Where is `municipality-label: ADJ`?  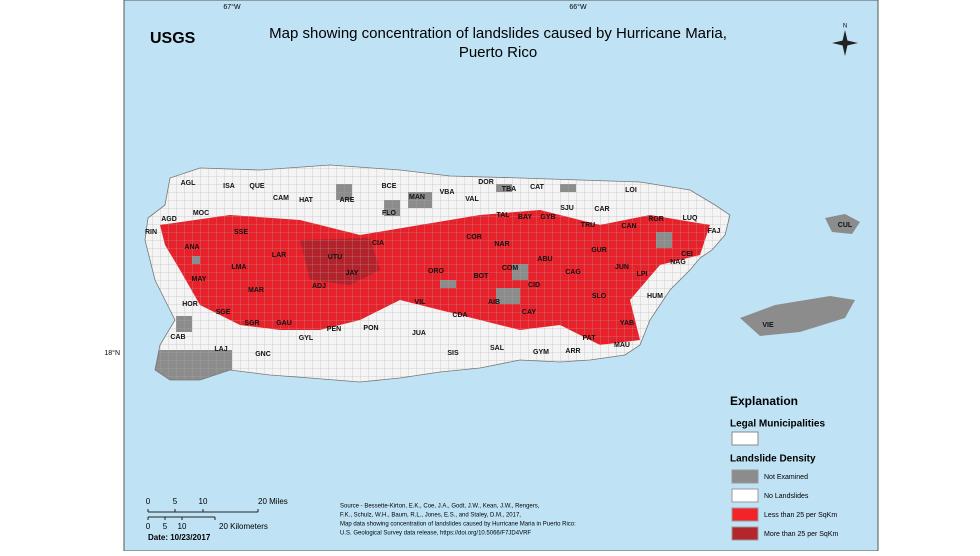
municipality-label: ADJ is located at coordinates (319, 286).